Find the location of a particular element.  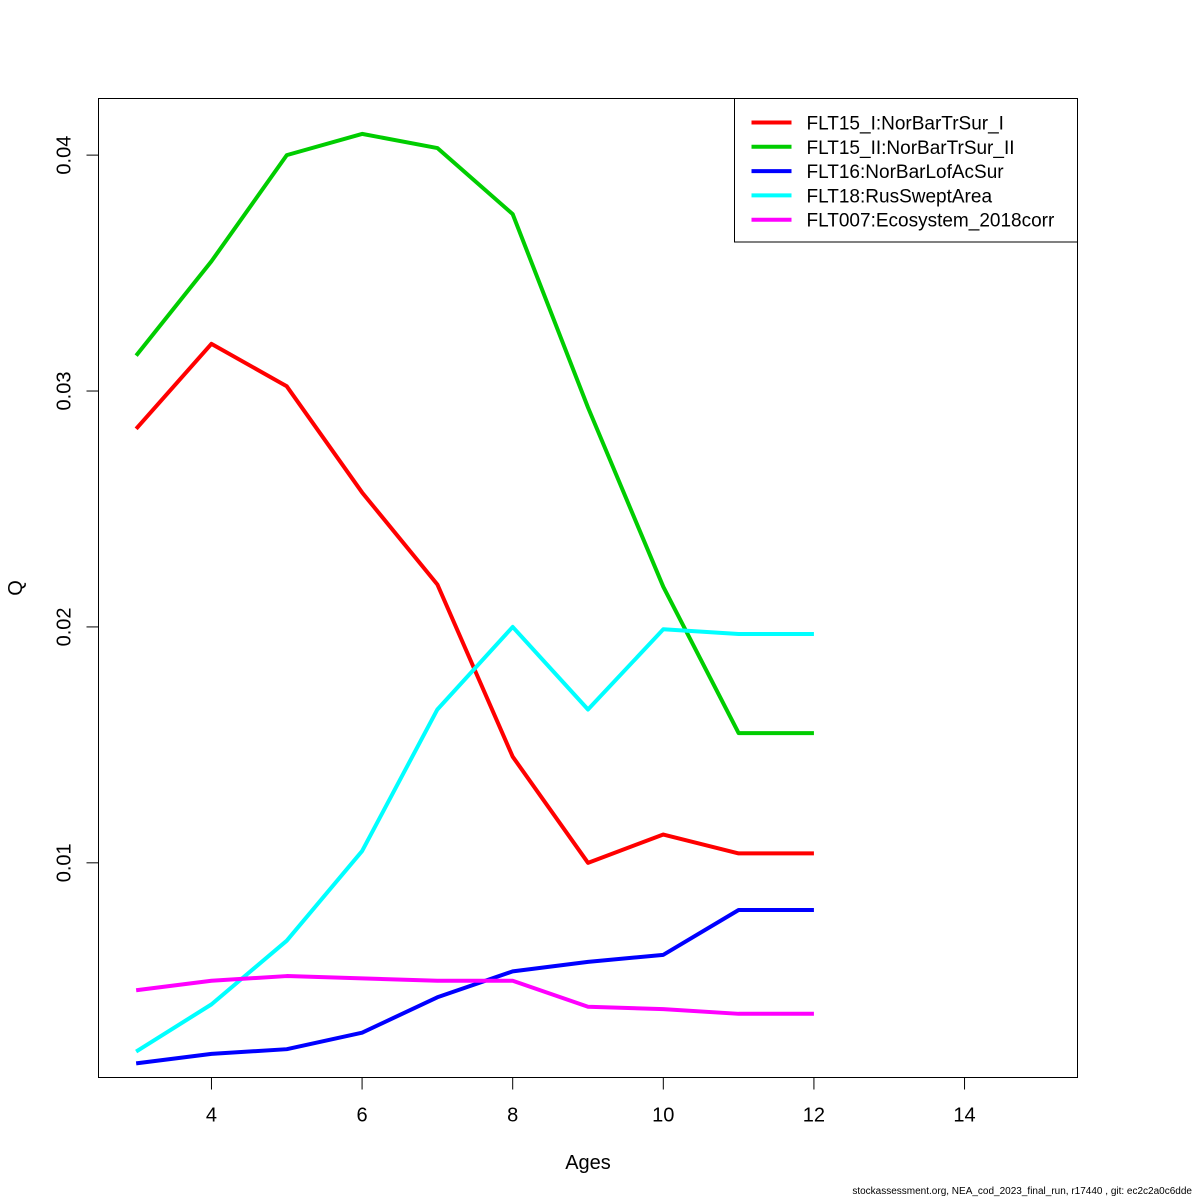

y-axis-label: Q is located at coordinates (16, 588).